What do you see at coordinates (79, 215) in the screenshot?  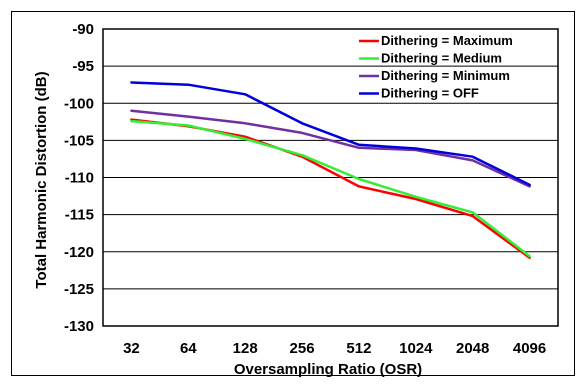 I see `y-tick-label: -115` at bounding box center [79, 215].